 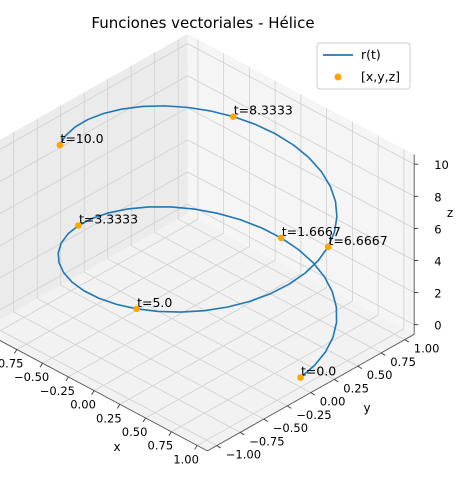 I want to click on legend-point-marker, so click(x=338, y=77).